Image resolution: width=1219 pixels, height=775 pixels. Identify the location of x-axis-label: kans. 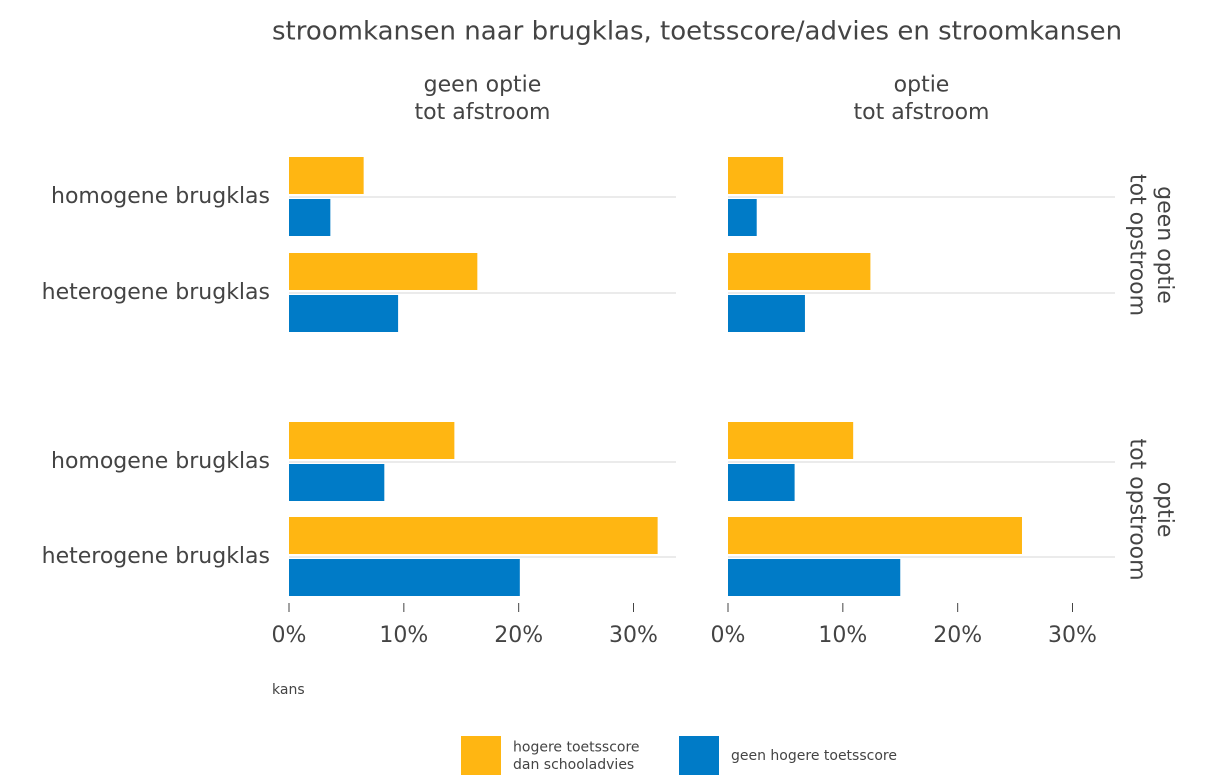
(288, 690).